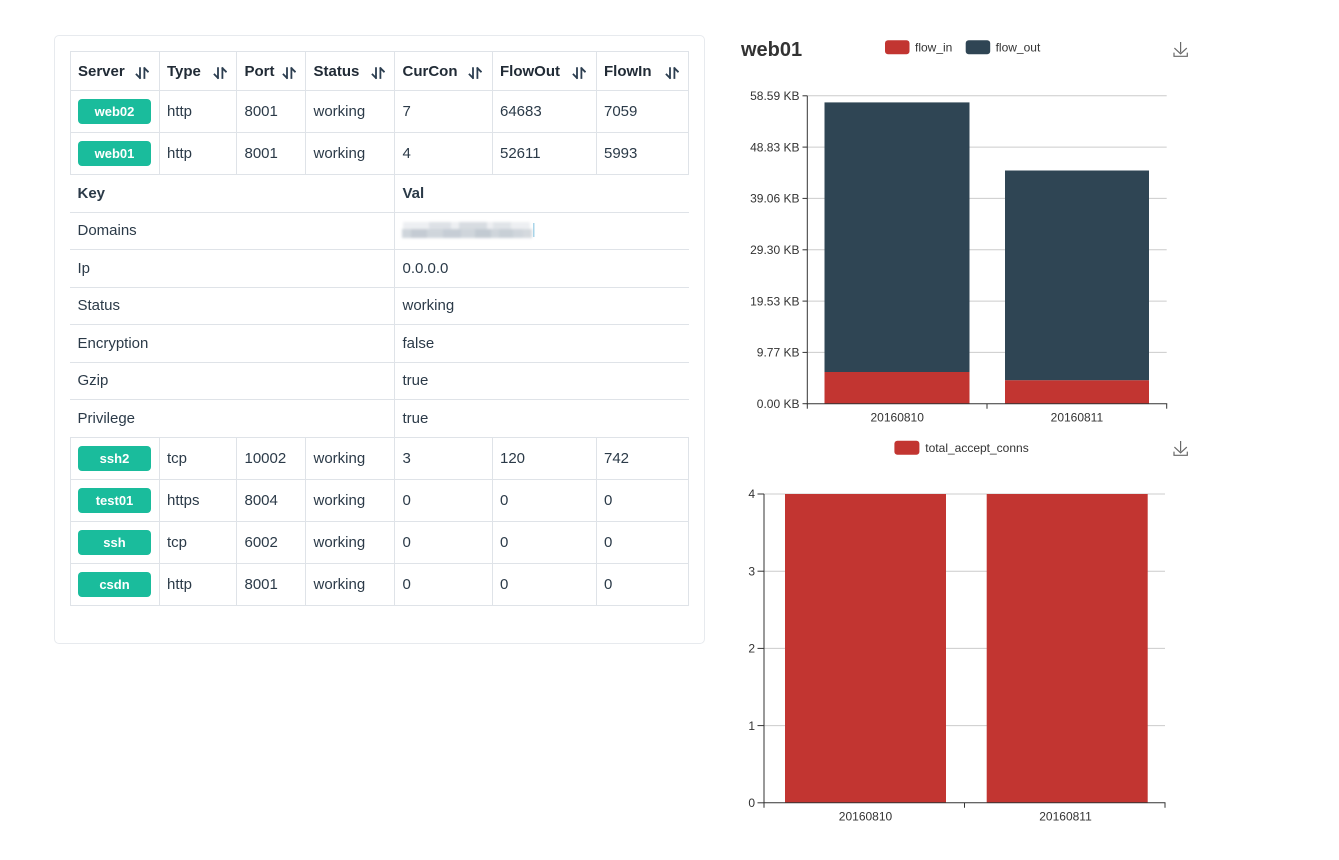  What do you see at coordinates (778, 353) in the screenshot?
I see `svg-text: 9.77 KB` at bounding box center [778, 353].